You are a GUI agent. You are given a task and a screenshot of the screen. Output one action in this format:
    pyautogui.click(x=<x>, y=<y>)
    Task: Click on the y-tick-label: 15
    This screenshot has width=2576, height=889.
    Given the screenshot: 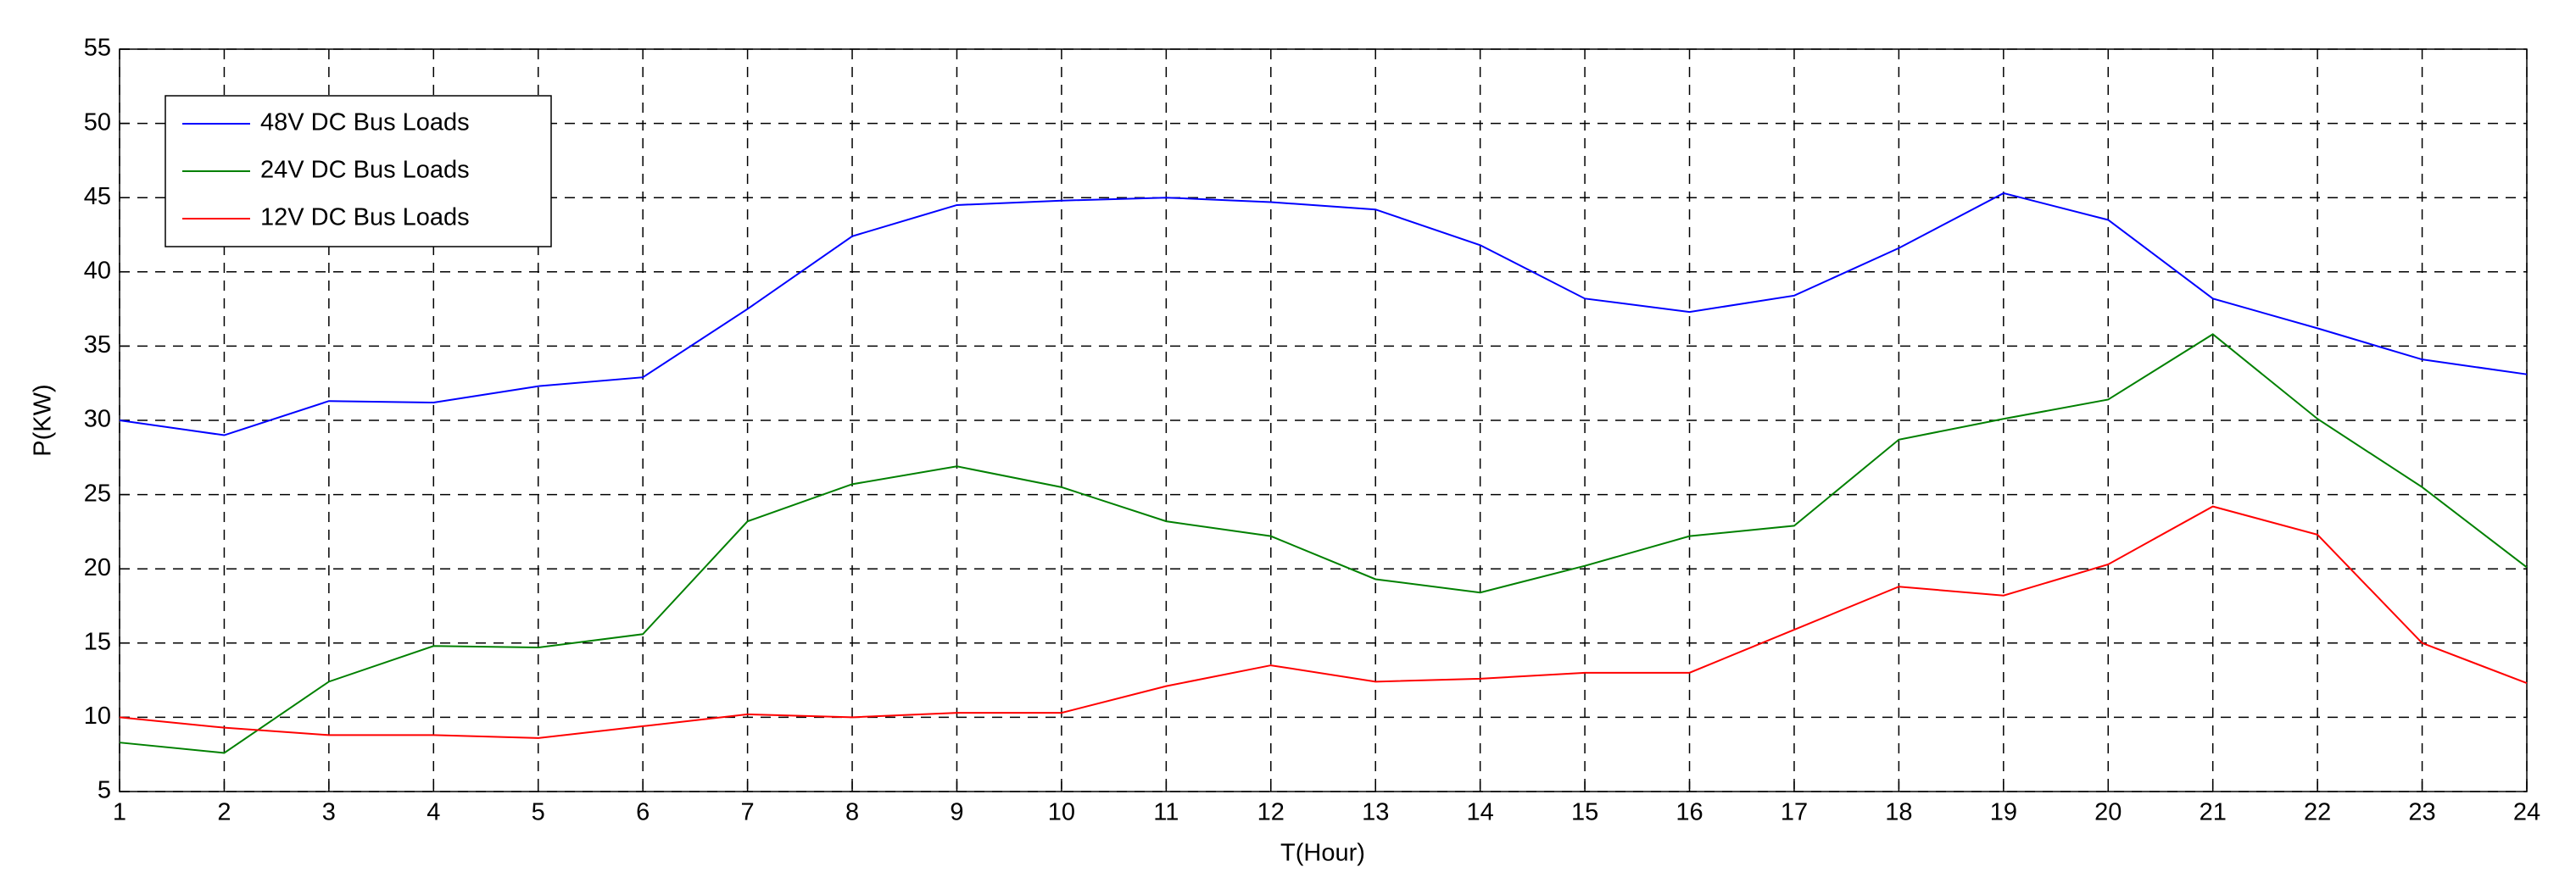 What is the action you would take?
    pyautogui.click(x=97, y=641)
    